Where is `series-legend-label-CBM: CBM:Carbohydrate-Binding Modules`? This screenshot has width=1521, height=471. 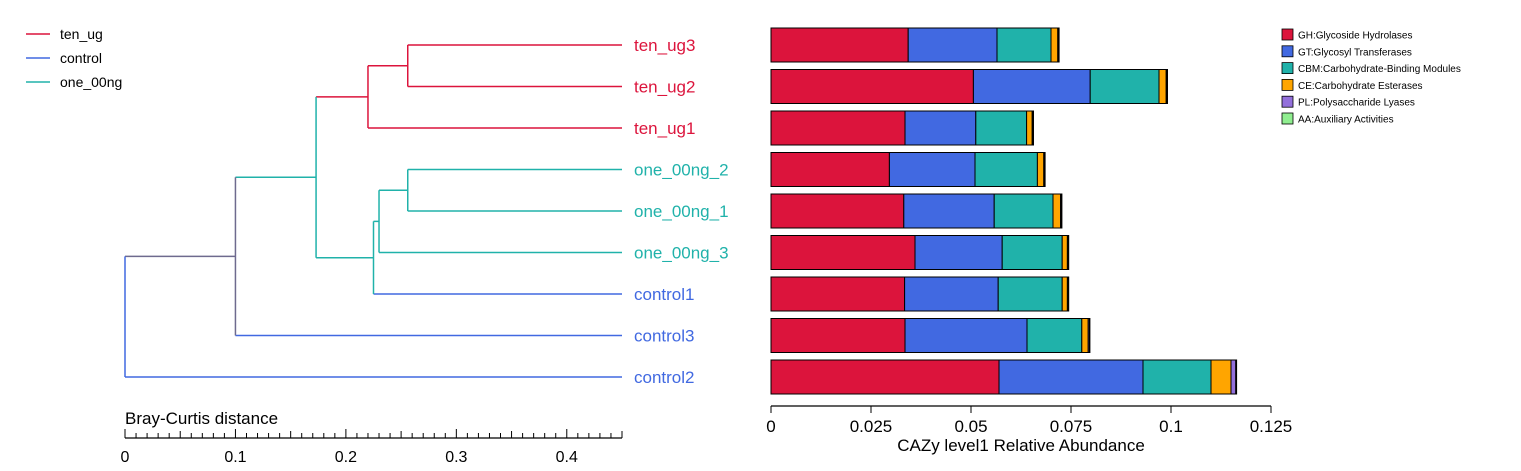
series-legend-label-CBM: CBM:Carbohydrate-Binding Modules is located at coordinates (1379, 69).